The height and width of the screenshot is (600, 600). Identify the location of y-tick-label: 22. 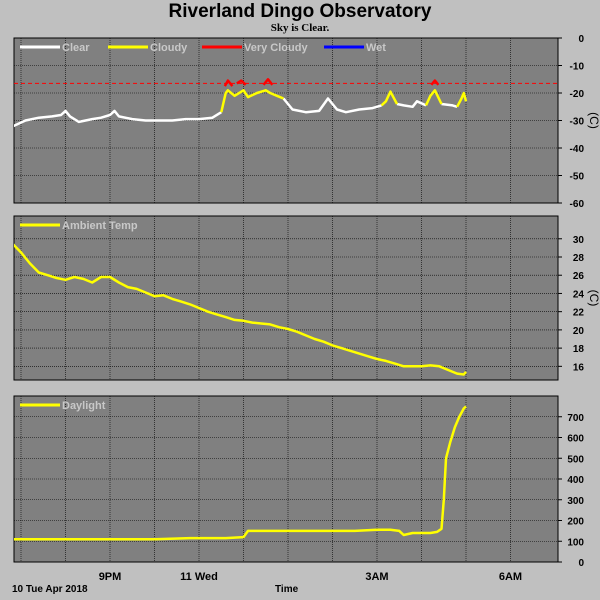
(579, 313).